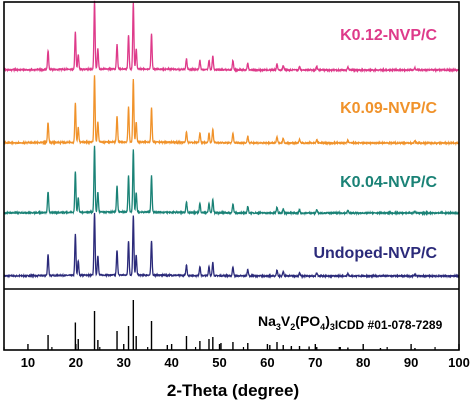 The width and height of the screenshot is (476, 406). What do you see at coordinates (363, 362) in the screenshot?
I see `x-tick-label: 80` at bounding box center [363, 362].